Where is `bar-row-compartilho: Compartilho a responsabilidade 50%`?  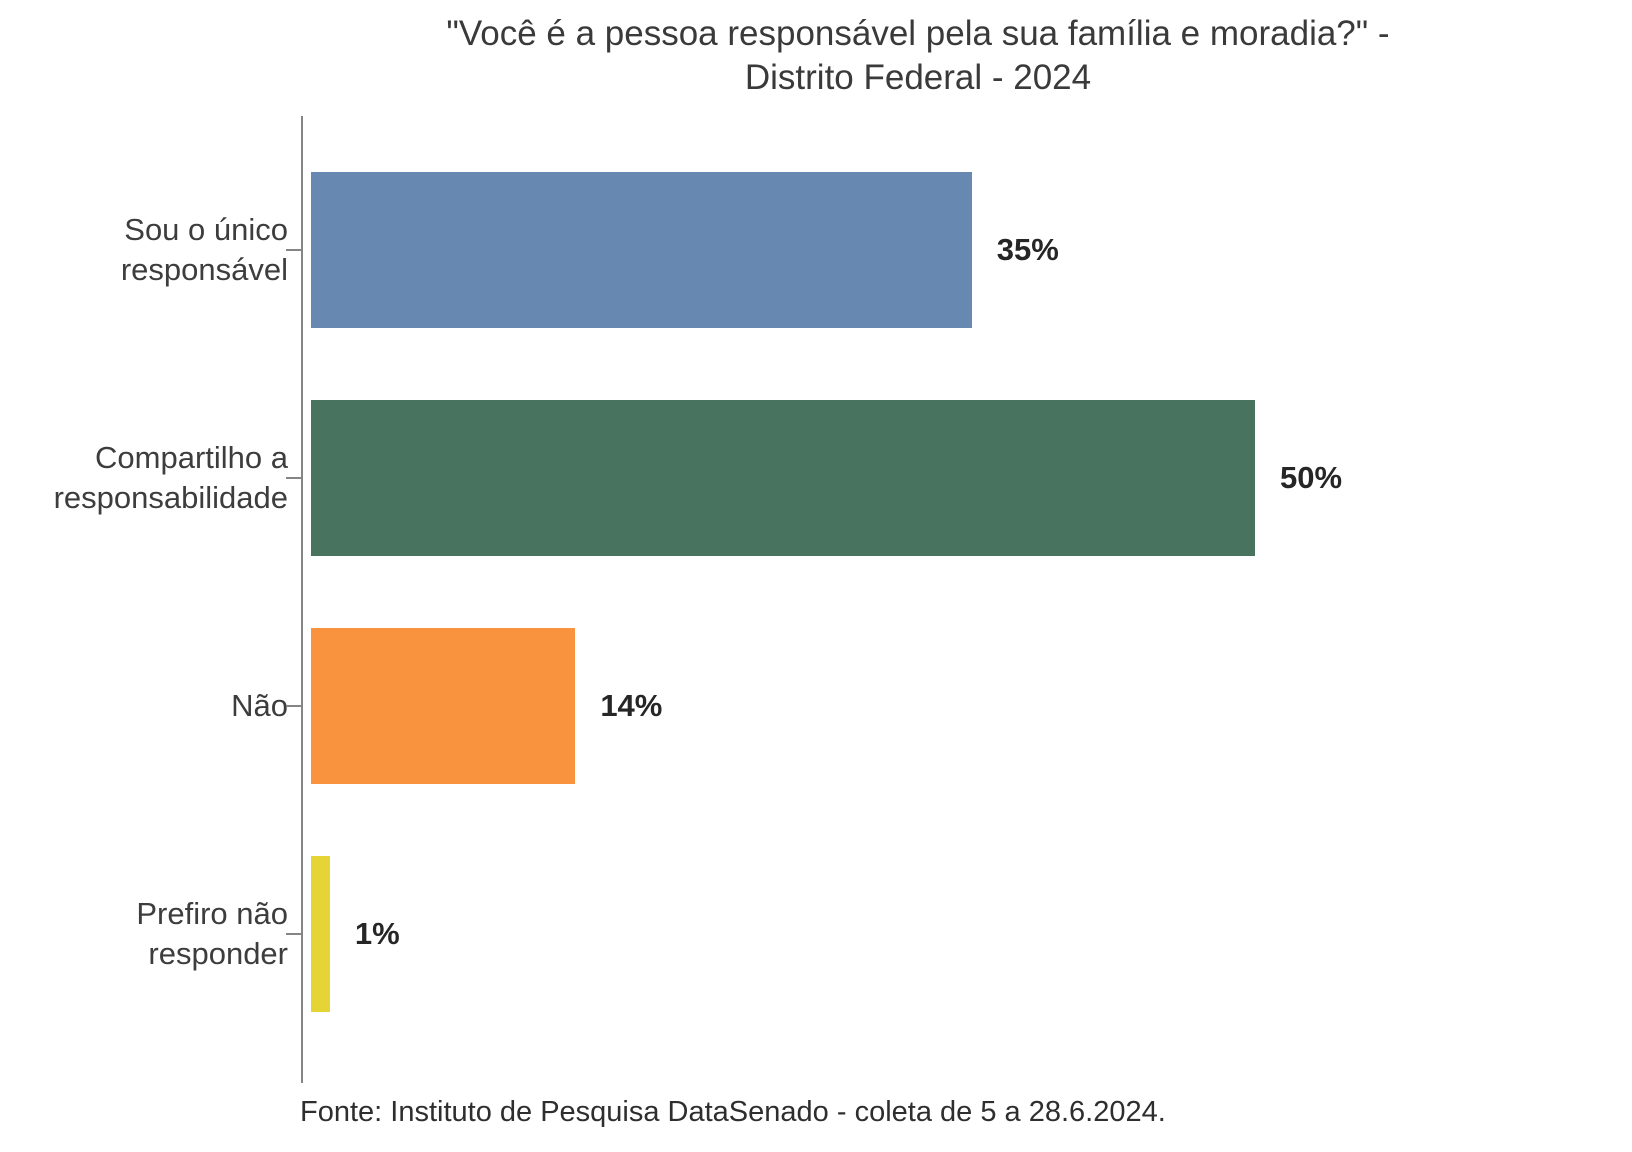 bar-row-compartilho: Compartilho a responsabilidade 50% is located at coordinates (816, 478).